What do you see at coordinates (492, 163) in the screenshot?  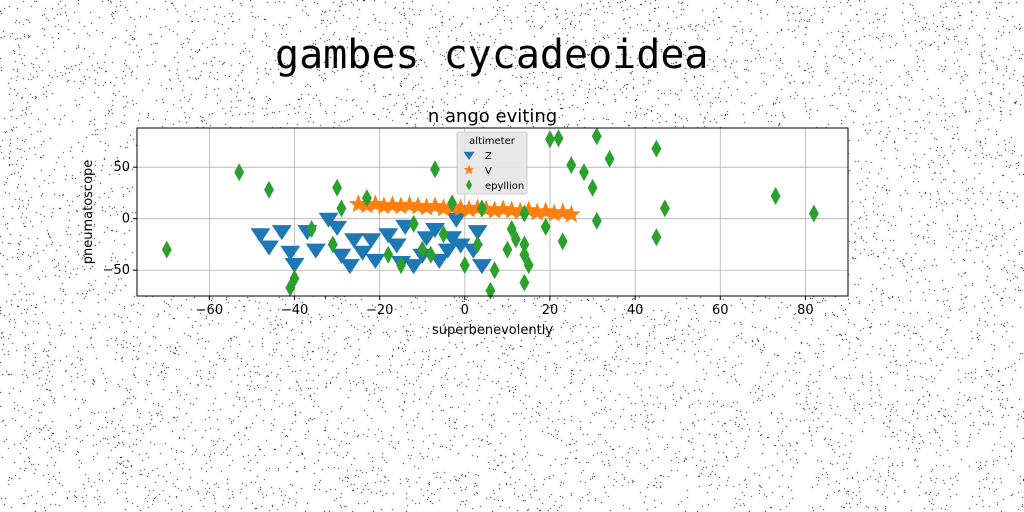 I see `legend-box` at bounding box center [492, 163].